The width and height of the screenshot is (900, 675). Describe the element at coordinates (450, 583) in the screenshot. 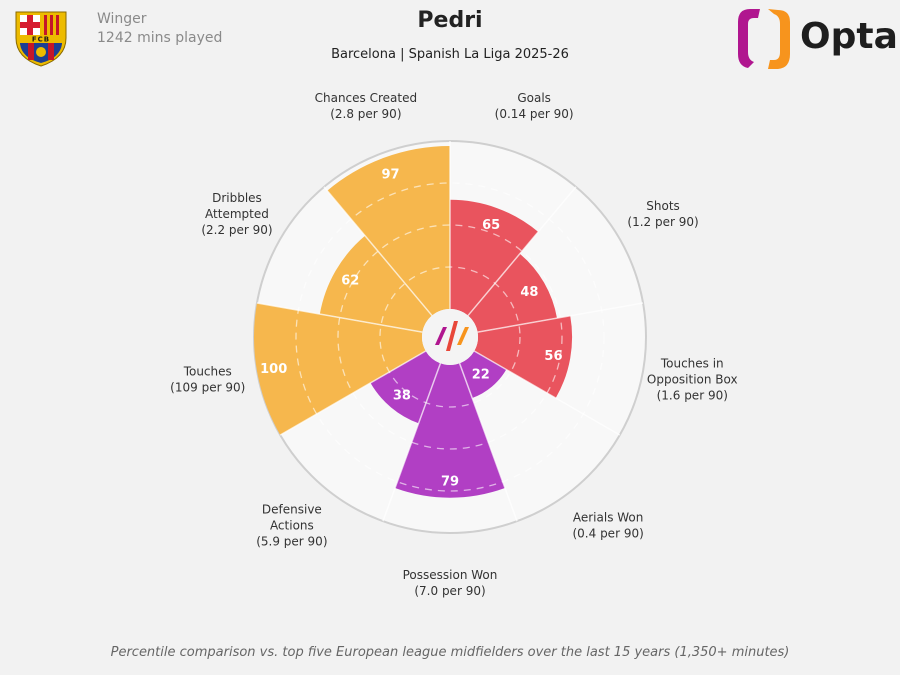

I see `category-label-4: Possession Won (7.0 per 90)` at that location.